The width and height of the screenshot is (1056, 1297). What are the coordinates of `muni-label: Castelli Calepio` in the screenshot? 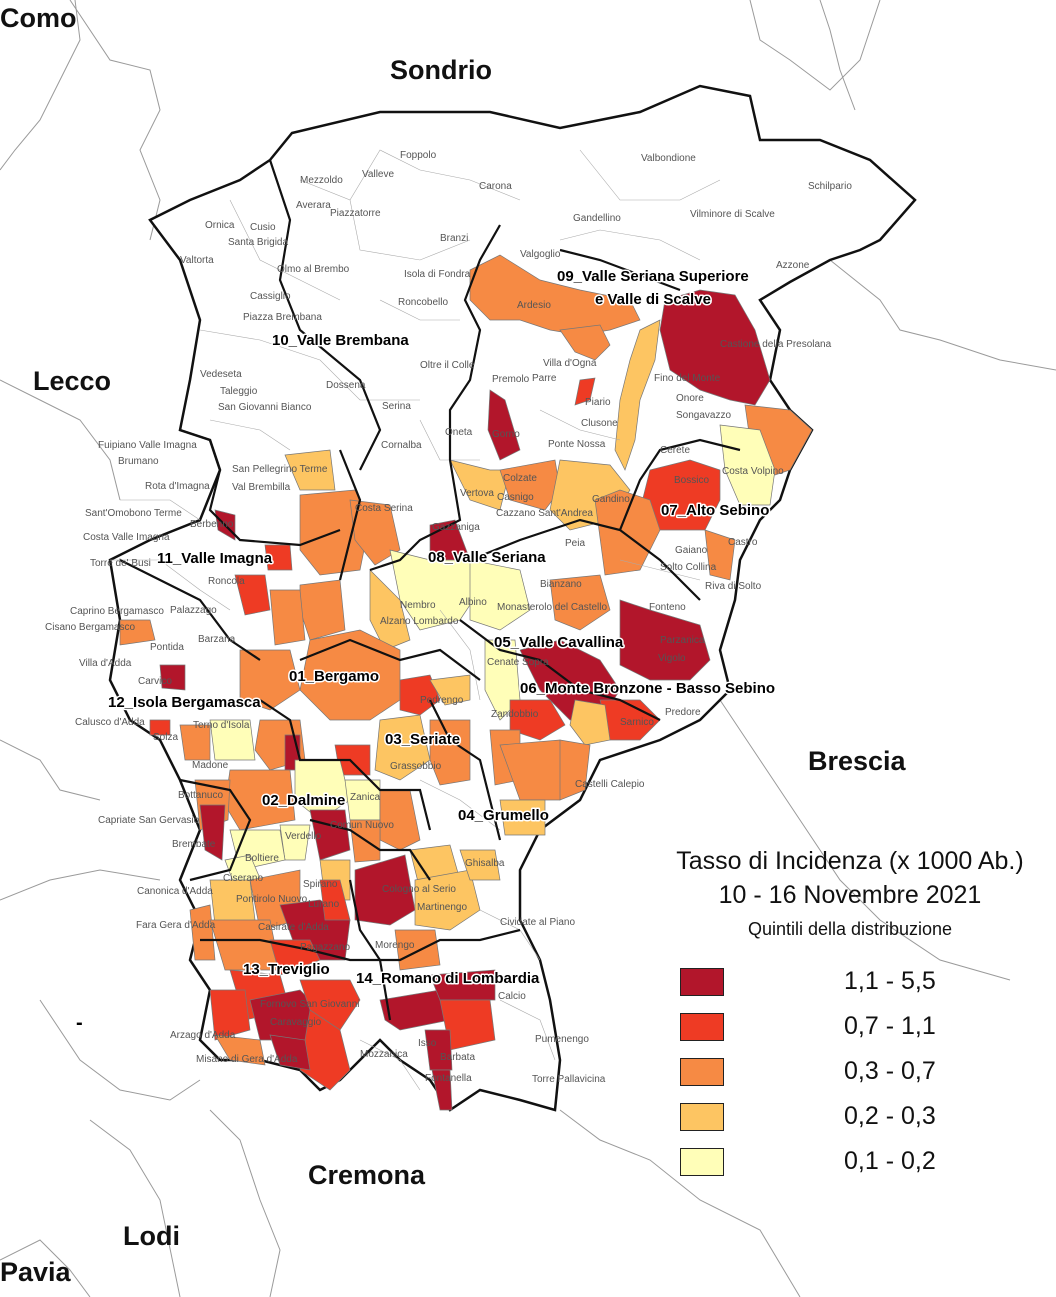 It's located at (610, 784).